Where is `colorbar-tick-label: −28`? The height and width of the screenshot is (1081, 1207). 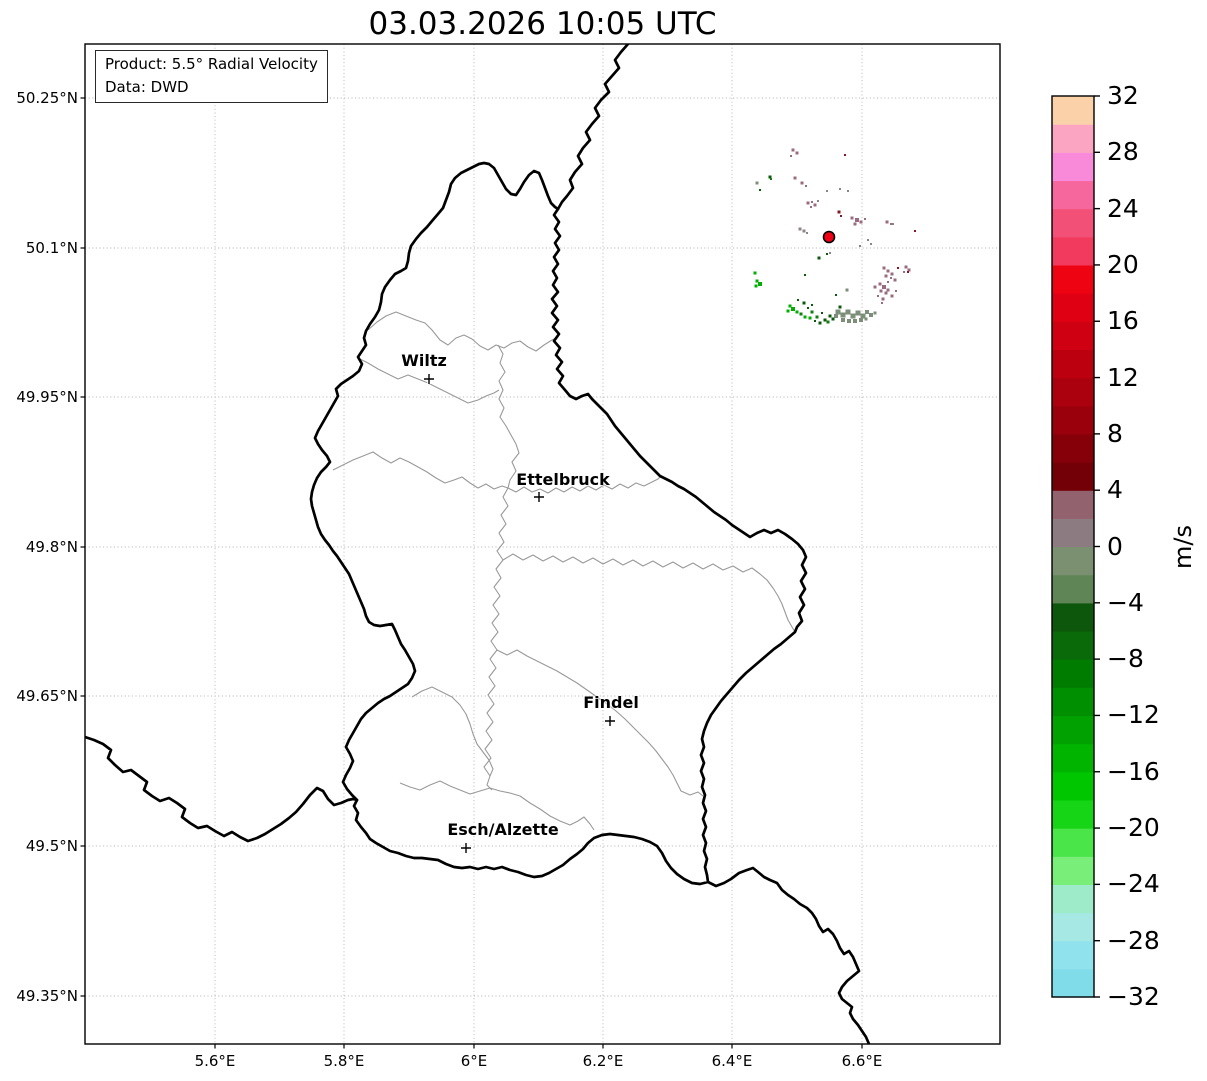
colorbar-tick-label: −28 is located at coordinates (1133, 940).